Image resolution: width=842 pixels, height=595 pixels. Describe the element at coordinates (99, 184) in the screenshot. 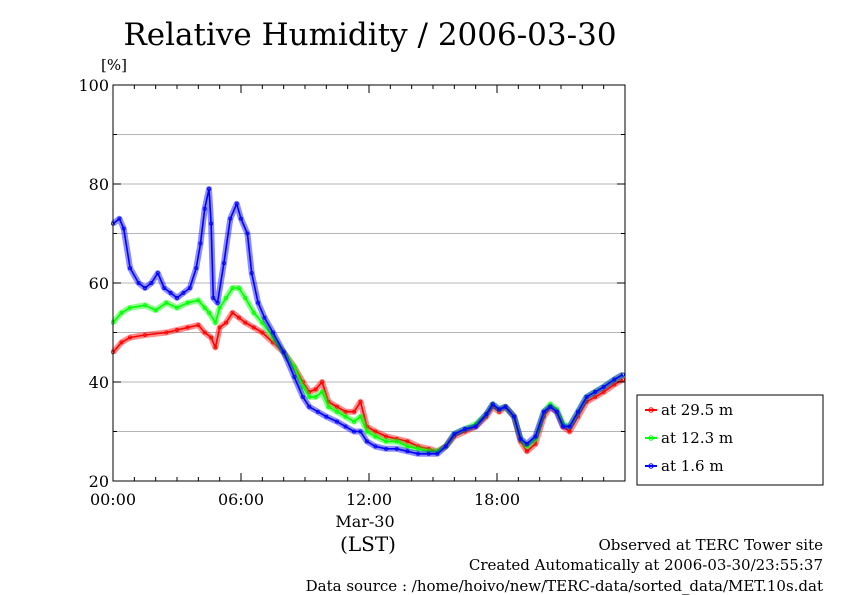

I see `y-tick-label: 80` at that location.